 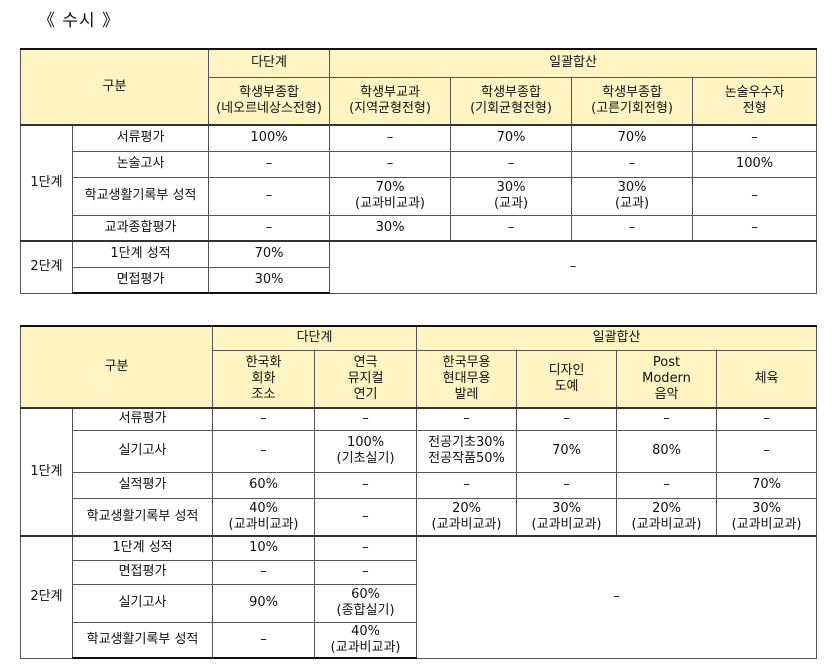 I want to click on column-header: 학생부종합 (고른기회전형), so click(x=632, y=101).